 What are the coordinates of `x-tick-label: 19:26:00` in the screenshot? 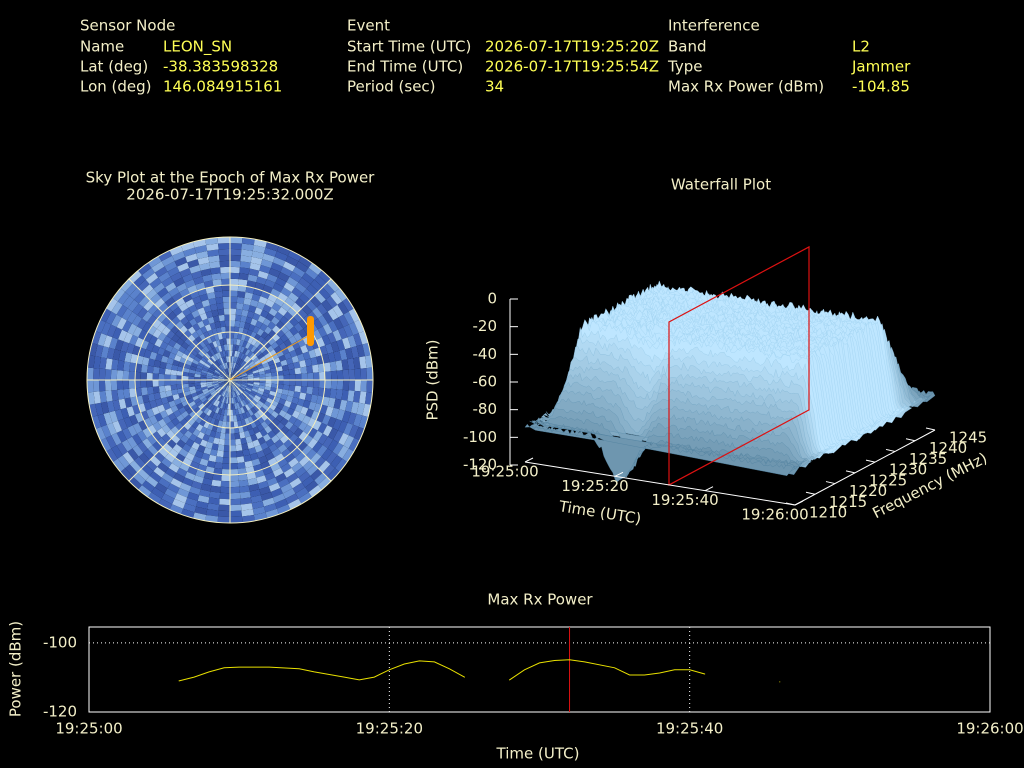 It's located at (774, 515).